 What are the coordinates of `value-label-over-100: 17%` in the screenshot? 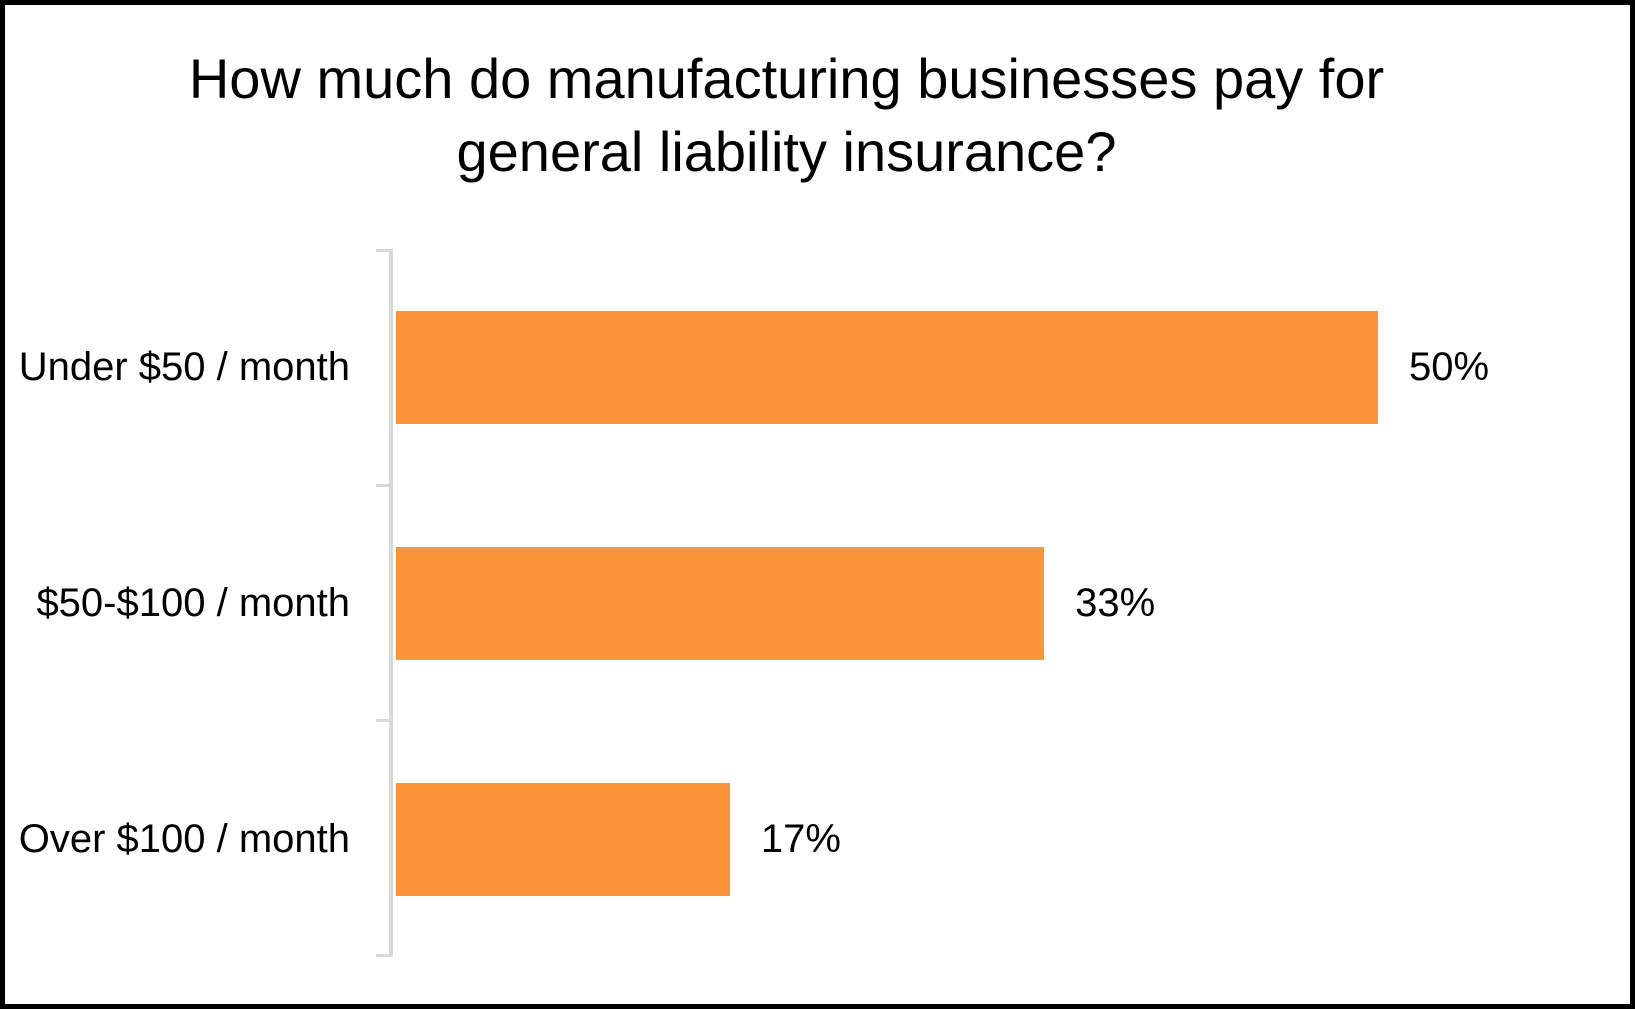 It's located at (800, 838).